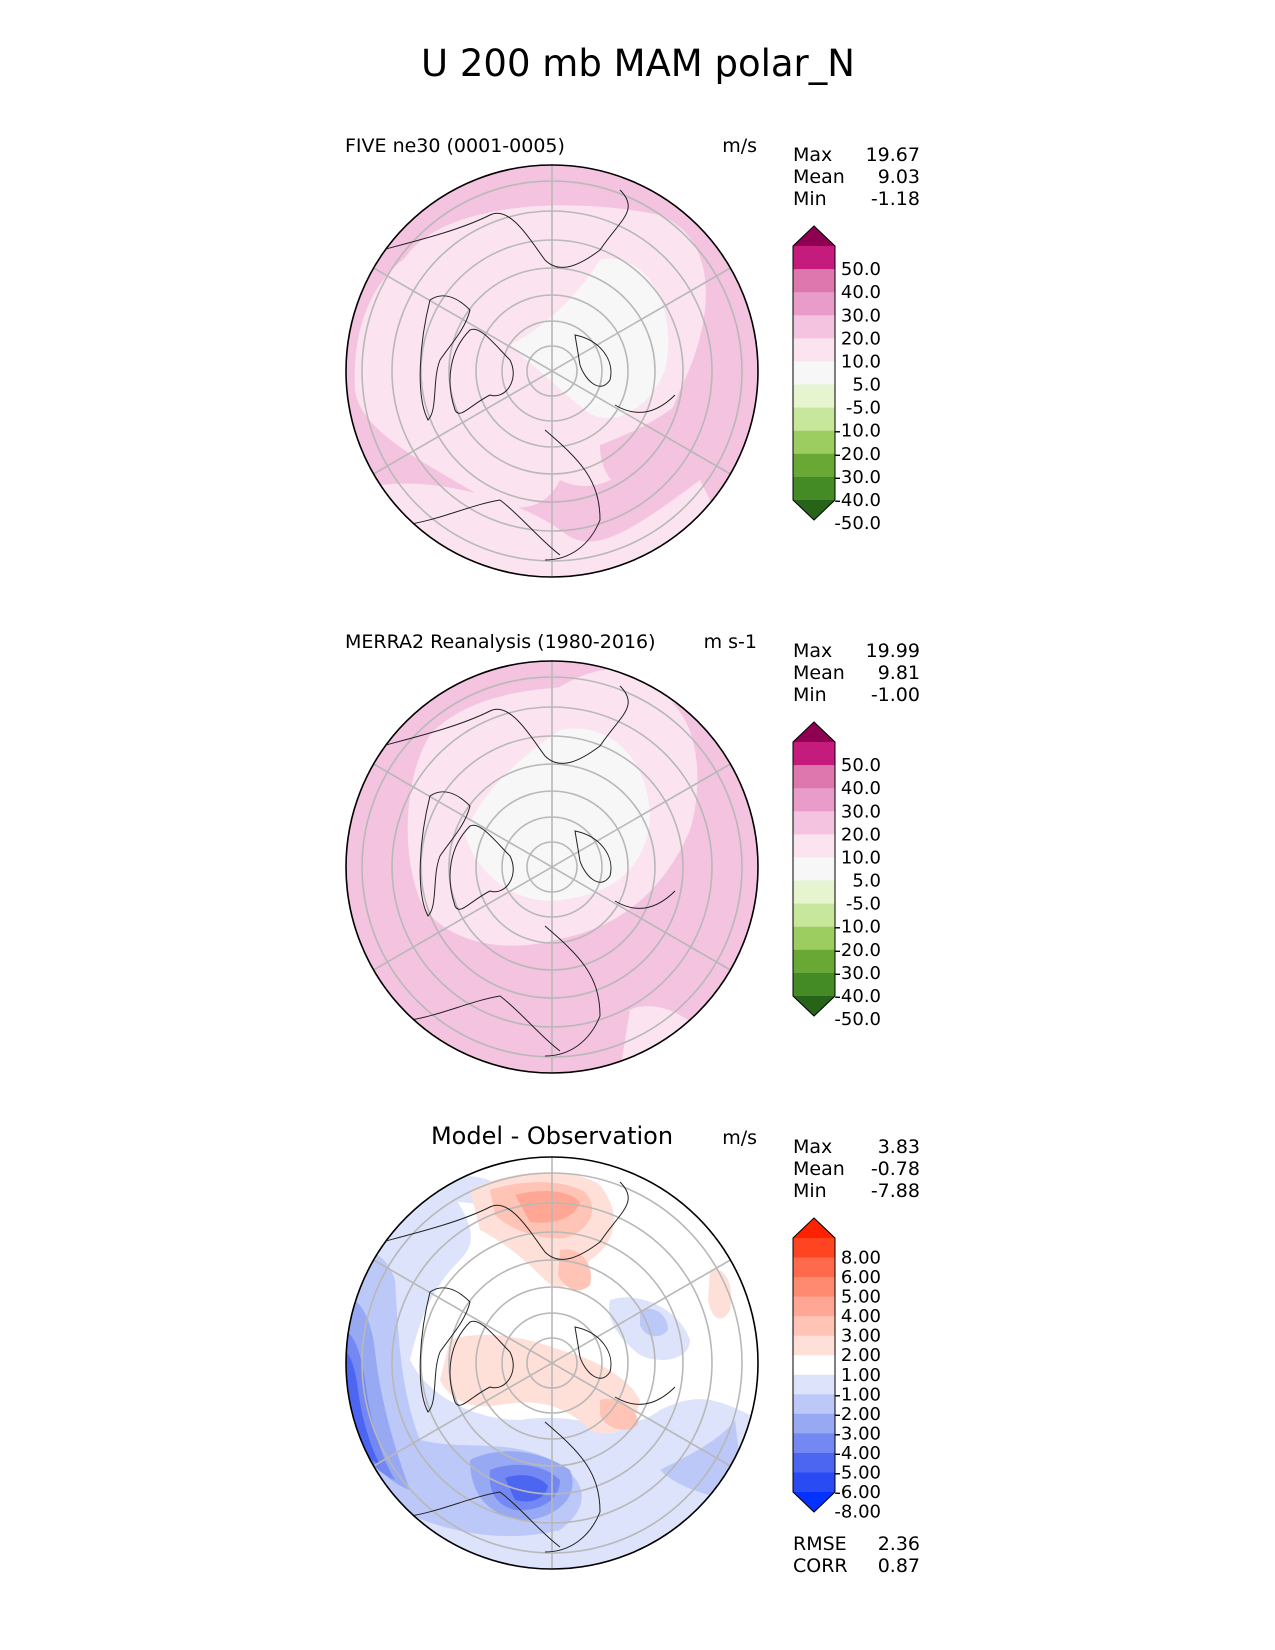 This screenshot has height=1650, width=1275. Describe the element at coordinates (730, 642) in the screenshot. I see `panel-units: m s-1` at that location.